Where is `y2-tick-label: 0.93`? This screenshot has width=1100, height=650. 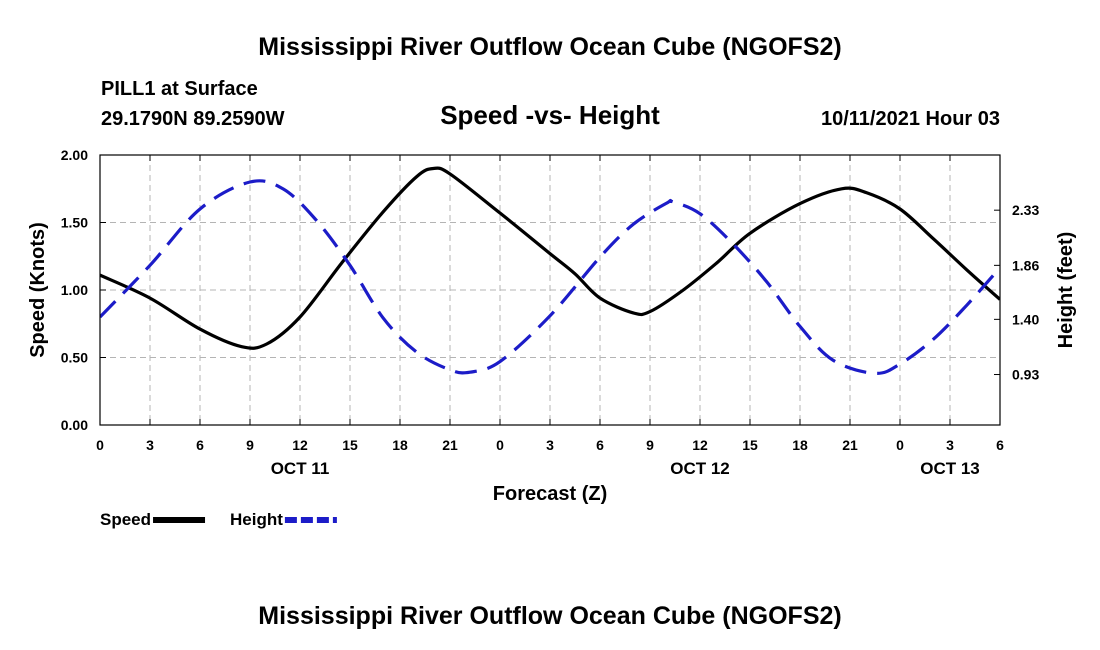
y2-tick-label: 0.93 is located at coordinates (1025, 375).